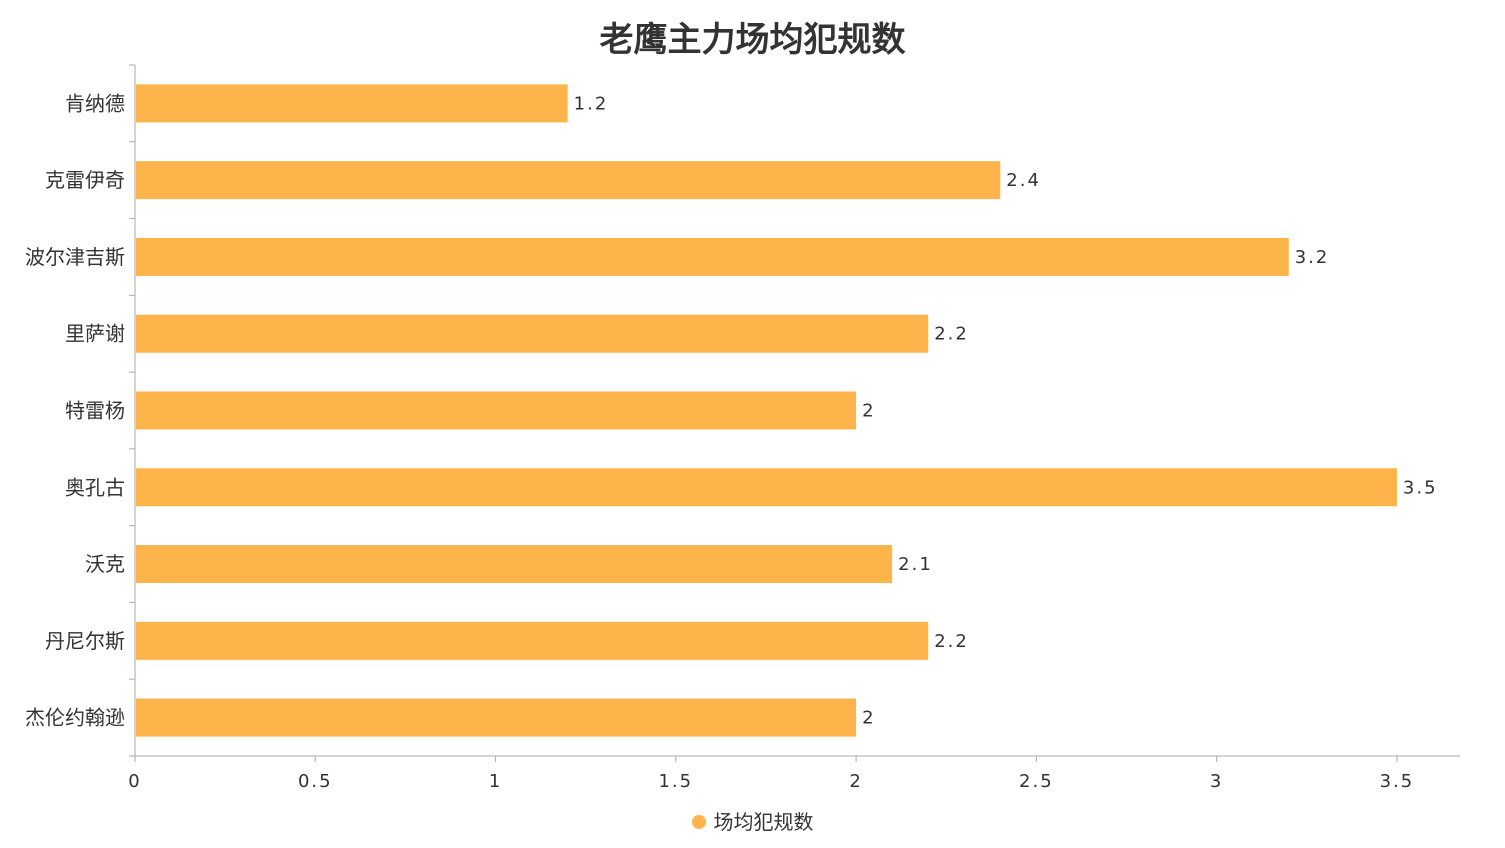 The width and height of the screenshot is (1505, 848). I want to click on category-label: 里萨谢, so click(95, 334).